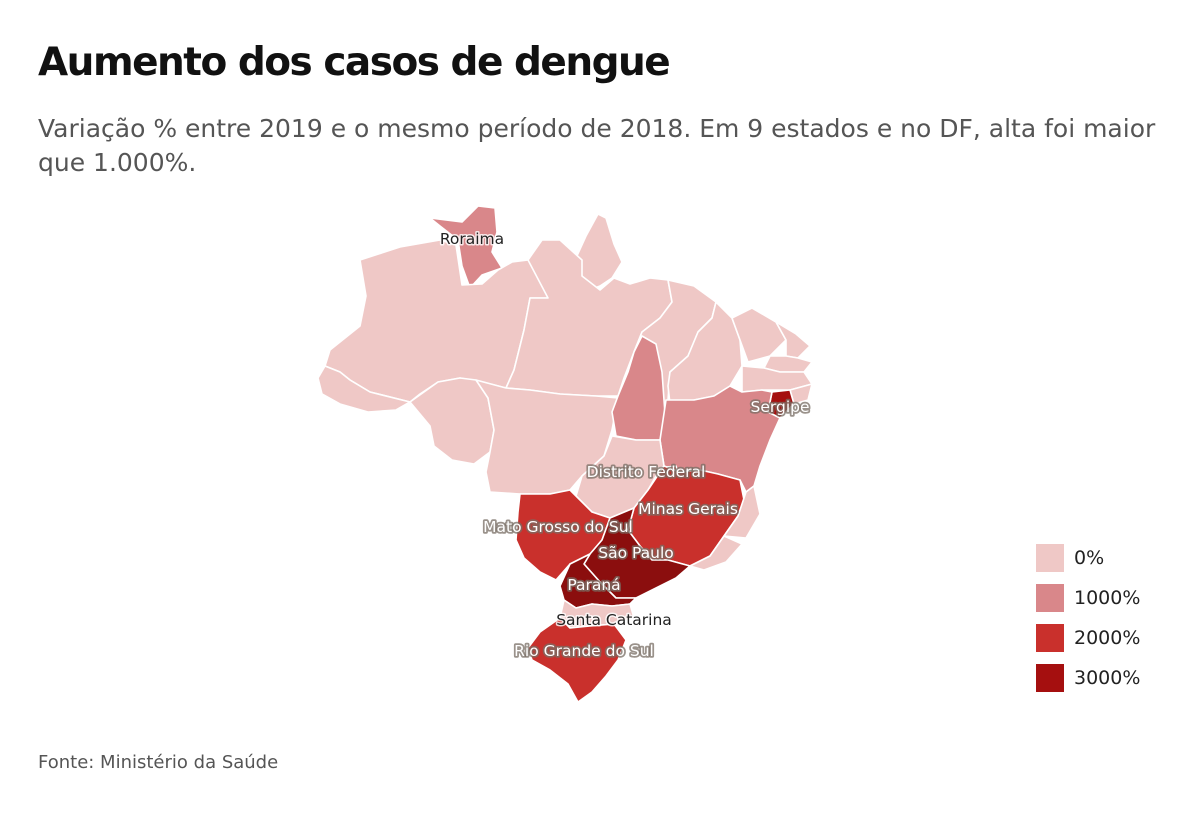 Image resolution: width=1200 pixels, height=825 pixels. I want to click on legend-item-2: 2000%, so click(1088, 638).